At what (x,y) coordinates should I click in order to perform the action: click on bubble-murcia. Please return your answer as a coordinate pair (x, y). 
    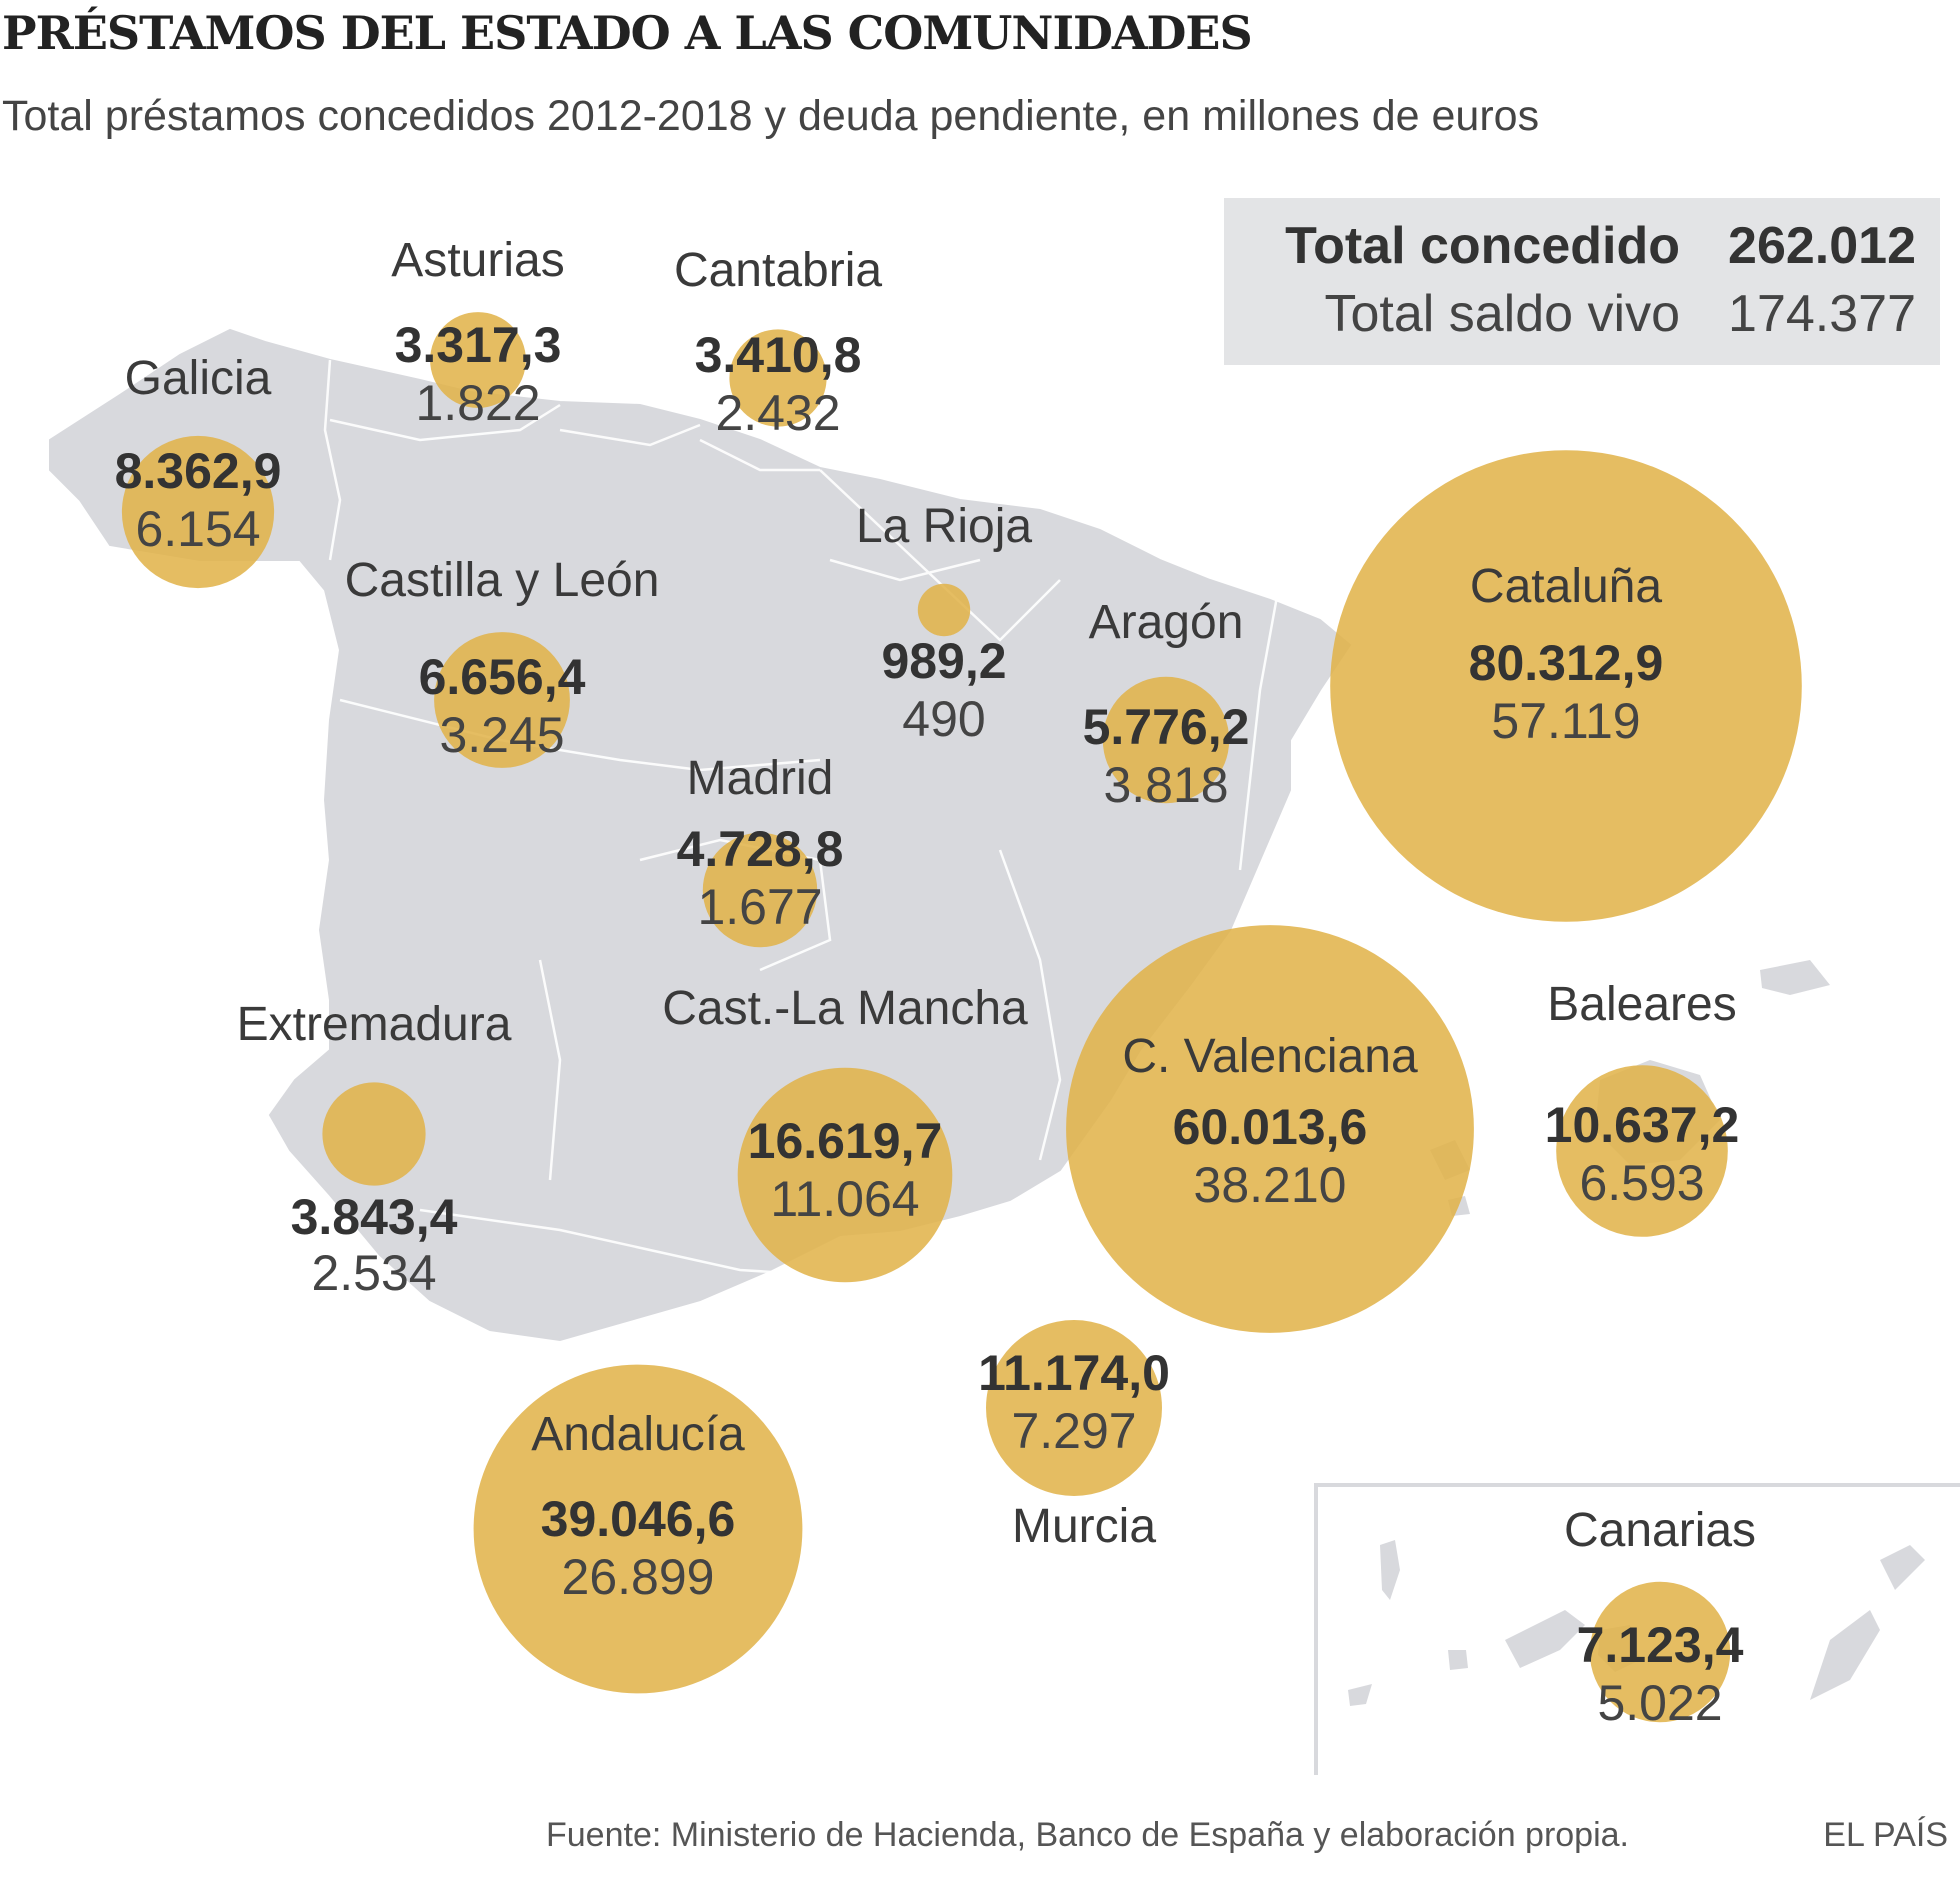
    Looking at the image, I should click on (1074, 1408).